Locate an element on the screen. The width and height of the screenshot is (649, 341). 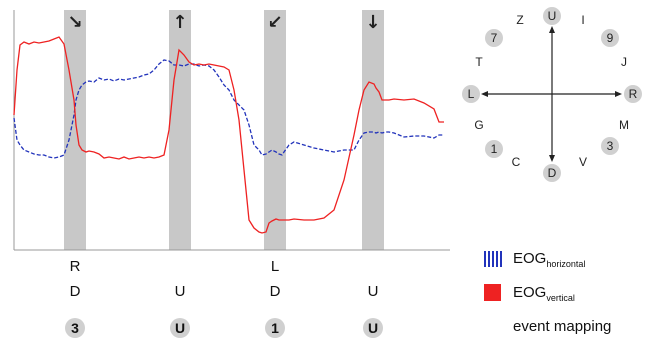
compass-circle-label: L is located at coordinates (471, 94).